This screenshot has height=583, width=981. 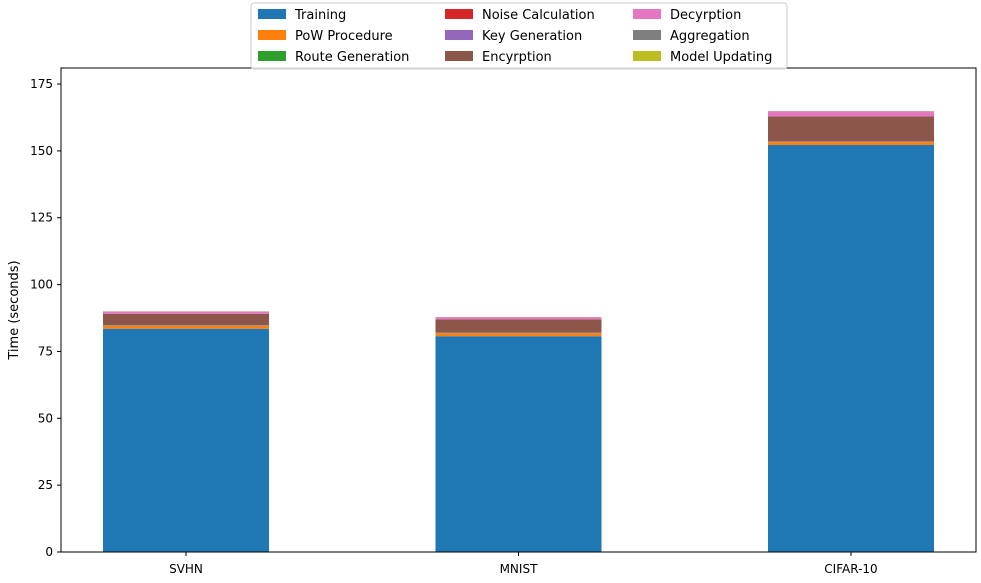 What do you see at coordinates (41, 84) in the screenshot?
I see `y-tick-label: 175` at bounding box center [41, 84].